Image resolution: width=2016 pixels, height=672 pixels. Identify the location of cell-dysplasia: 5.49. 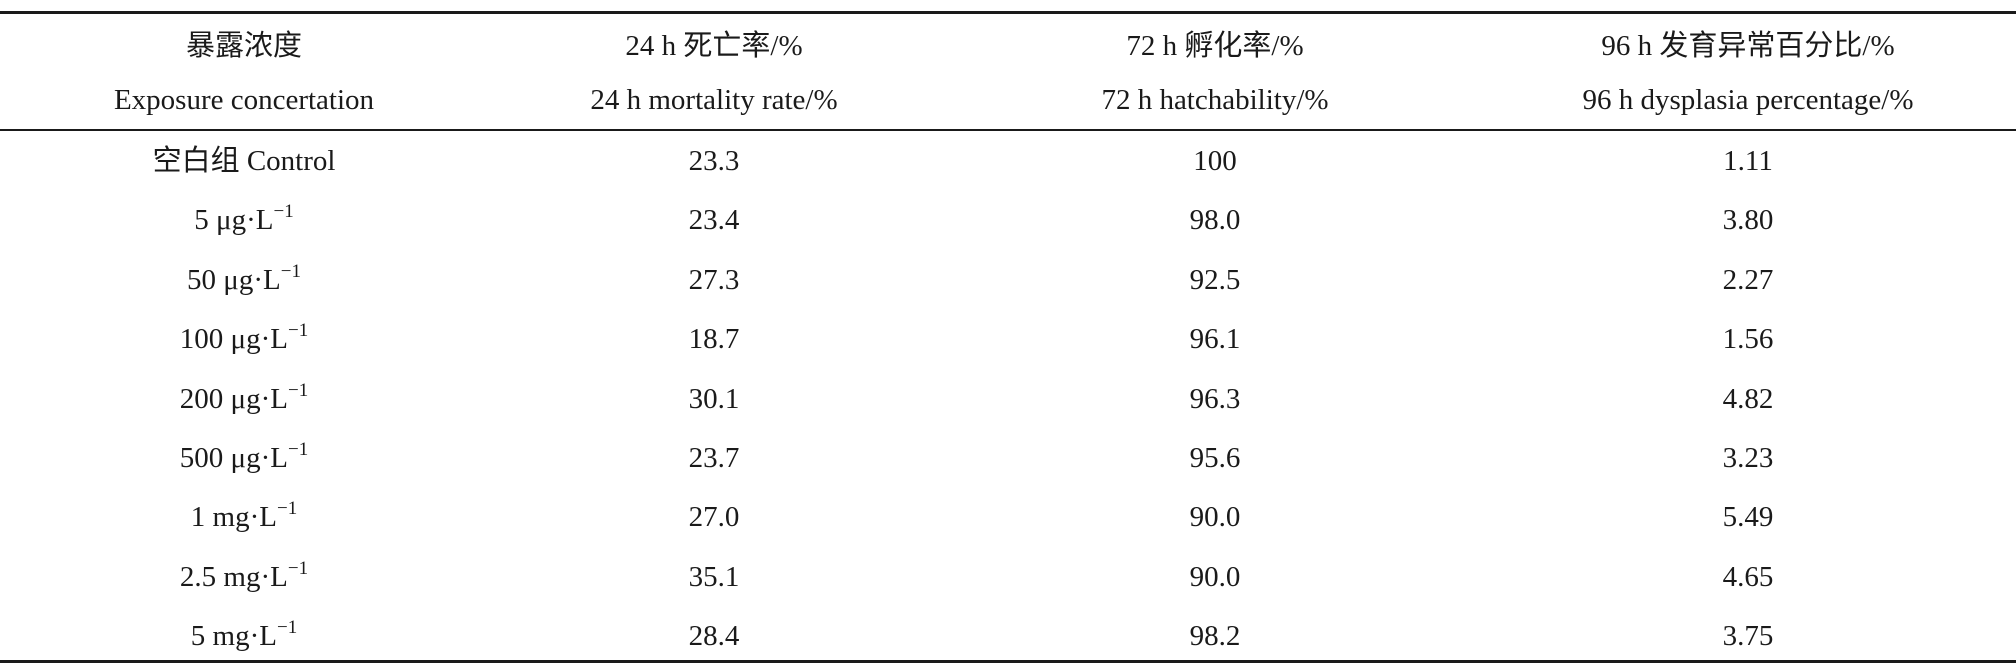
(1748, 517).